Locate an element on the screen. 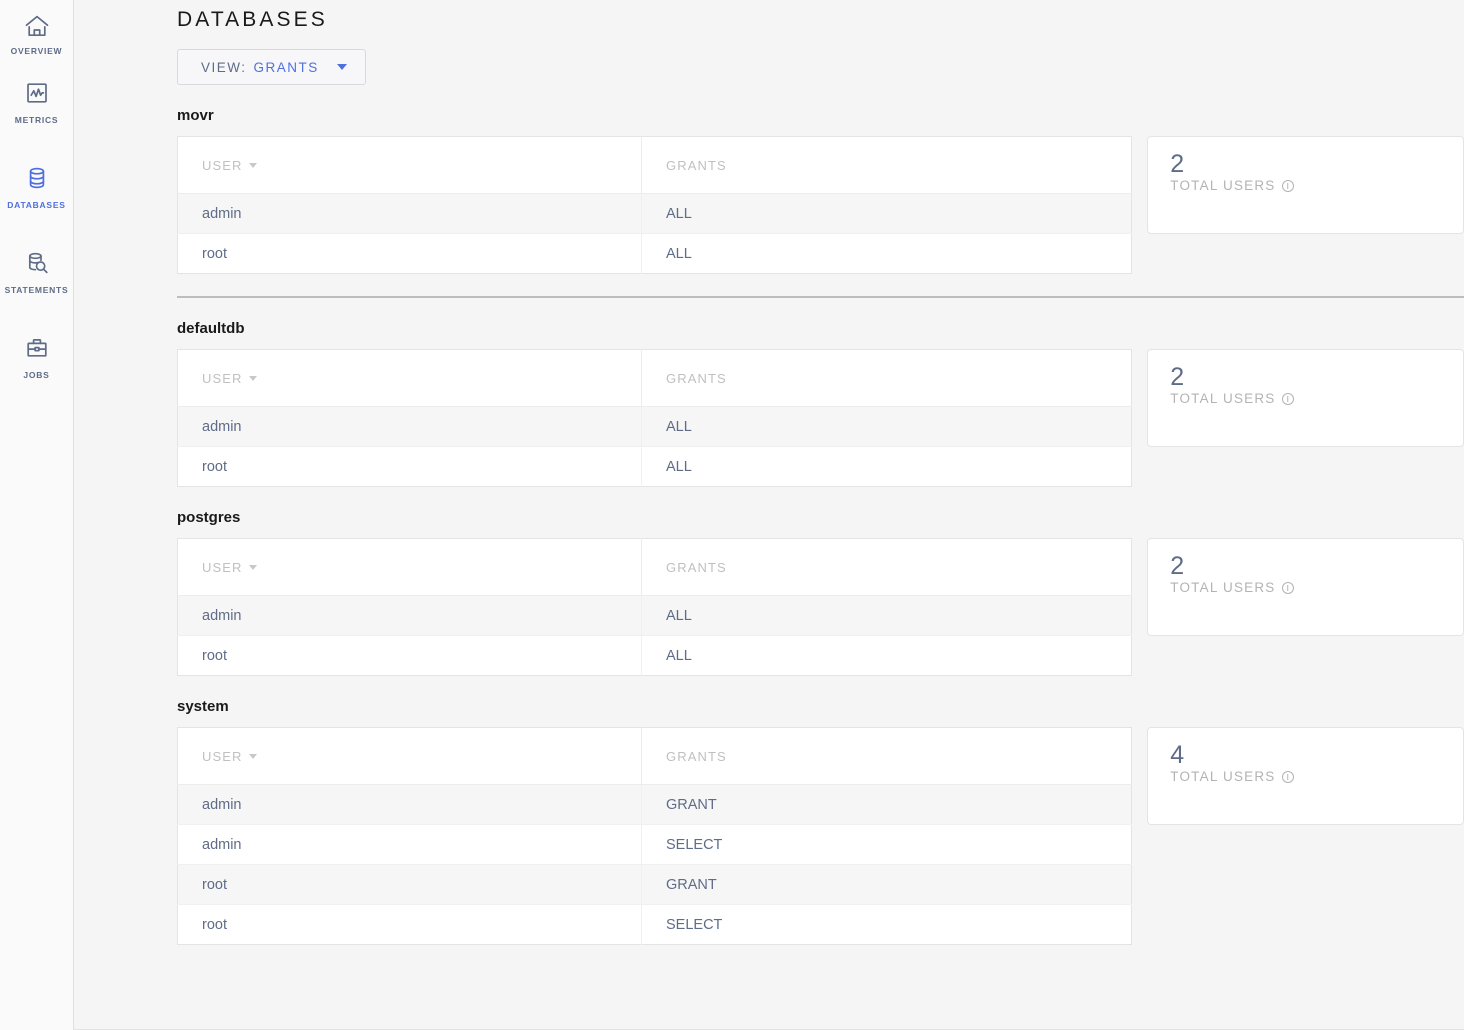 This screenshot has width=1464, height=1030. sidebar-item-jobs: JOBS is located at coordinates (37, 357).